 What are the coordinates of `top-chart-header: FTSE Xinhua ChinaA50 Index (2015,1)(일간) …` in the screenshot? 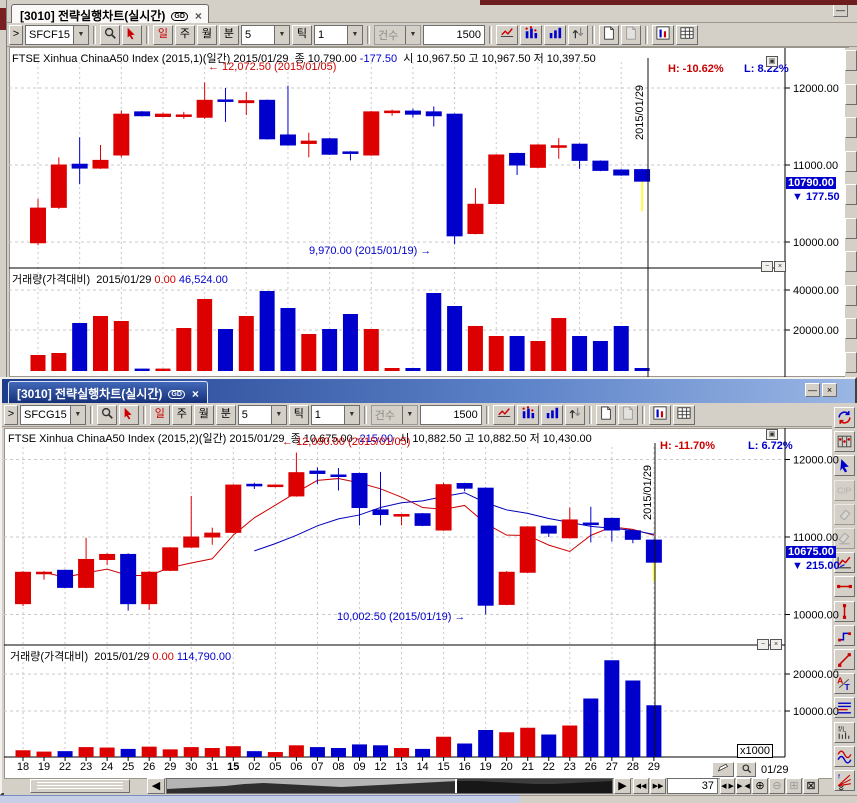 It's located at (304, 58).